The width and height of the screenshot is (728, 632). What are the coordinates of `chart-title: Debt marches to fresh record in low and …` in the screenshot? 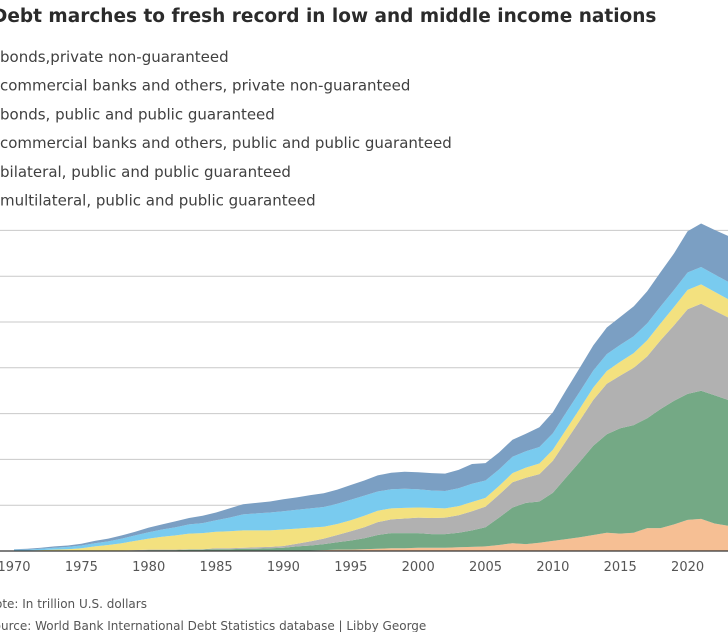 It's located at (328, 16).